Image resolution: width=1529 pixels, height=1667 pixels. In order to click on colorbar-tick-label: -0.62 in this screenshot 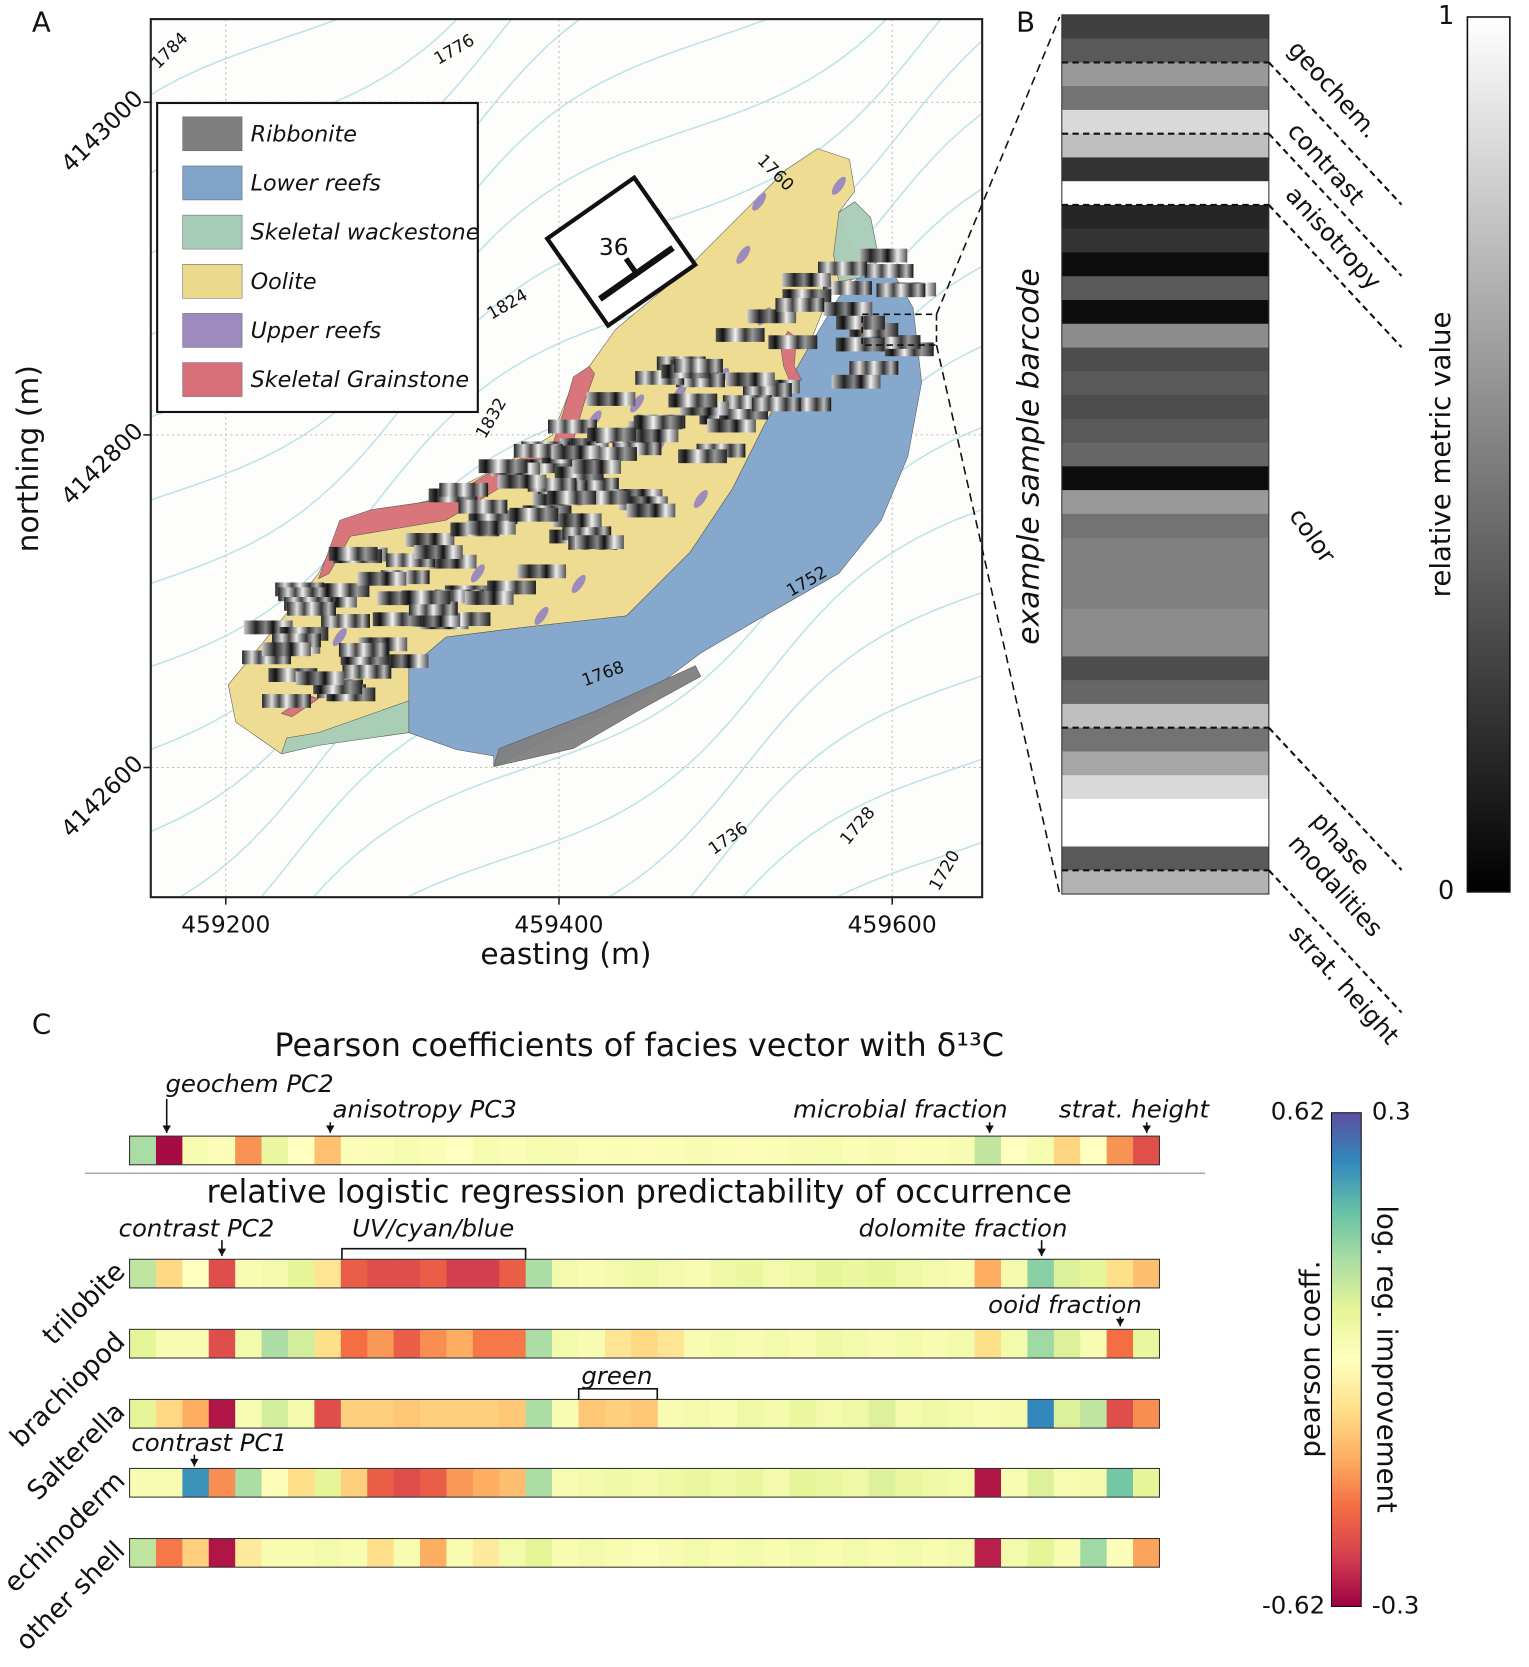, I will do `click(1293, 1604)`.